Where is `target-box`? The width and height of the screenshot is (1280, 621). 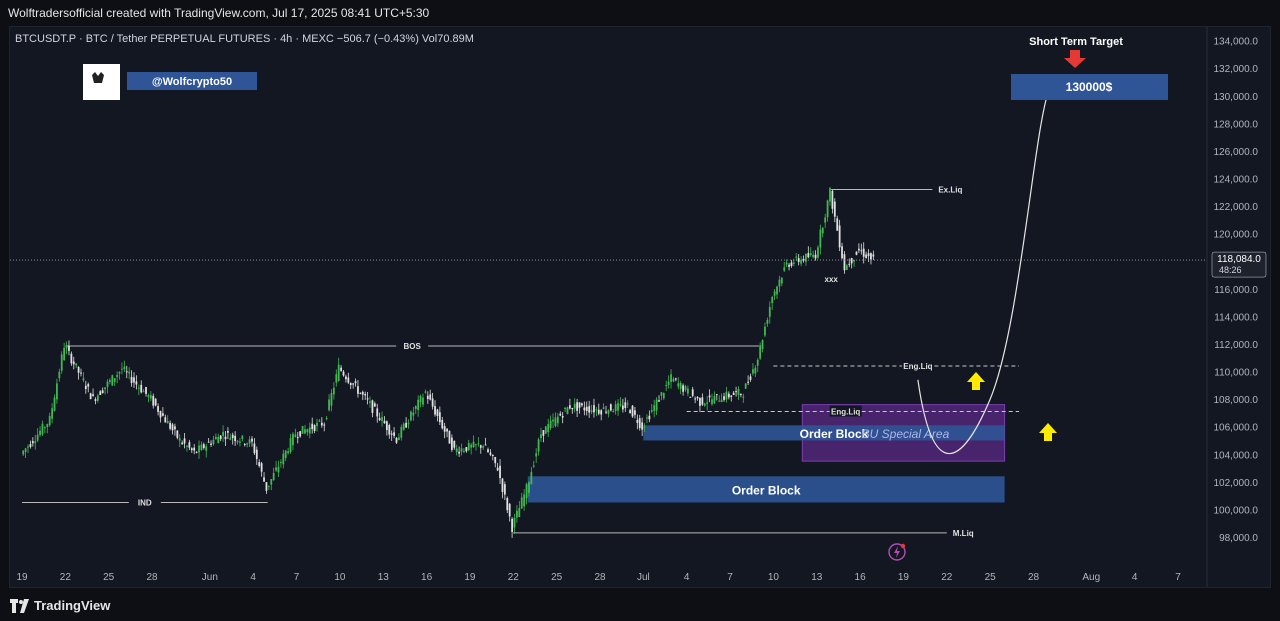
target-box is located at coordinates (1089, 87).